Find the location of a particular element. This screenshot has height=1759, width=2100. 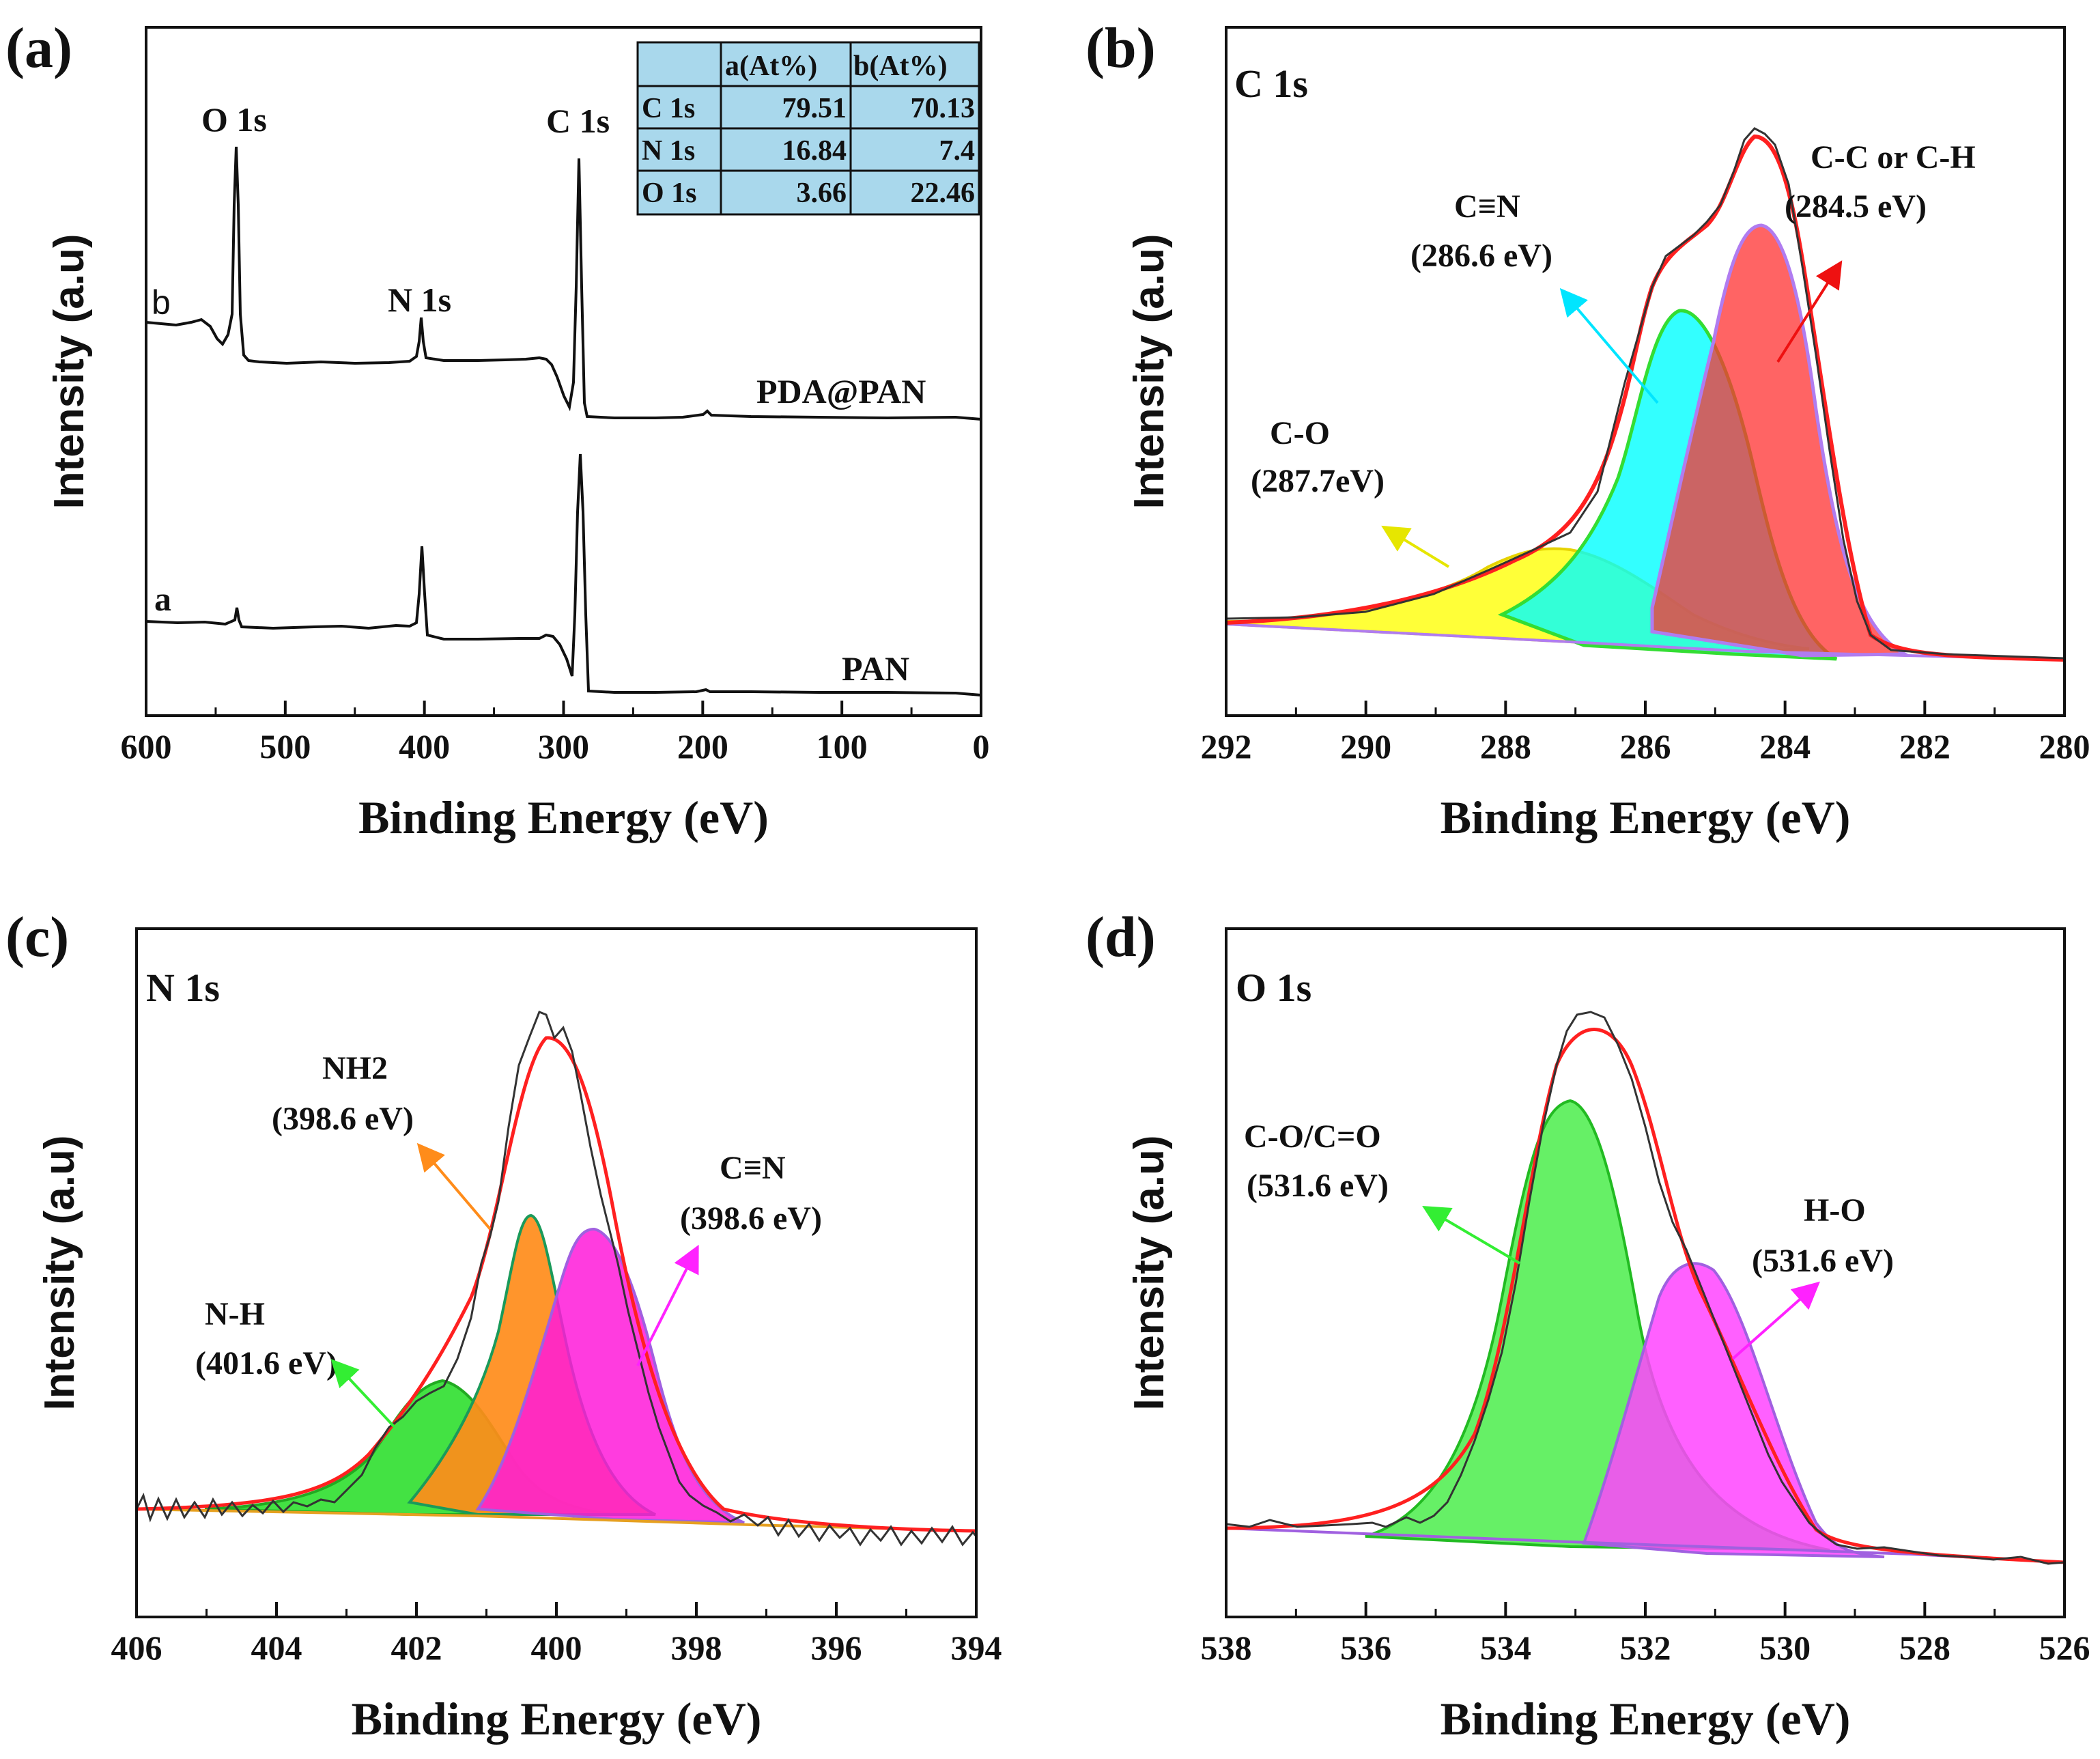

h-o-label: (531.6 eV) is located at coordinates (1823, 1261).